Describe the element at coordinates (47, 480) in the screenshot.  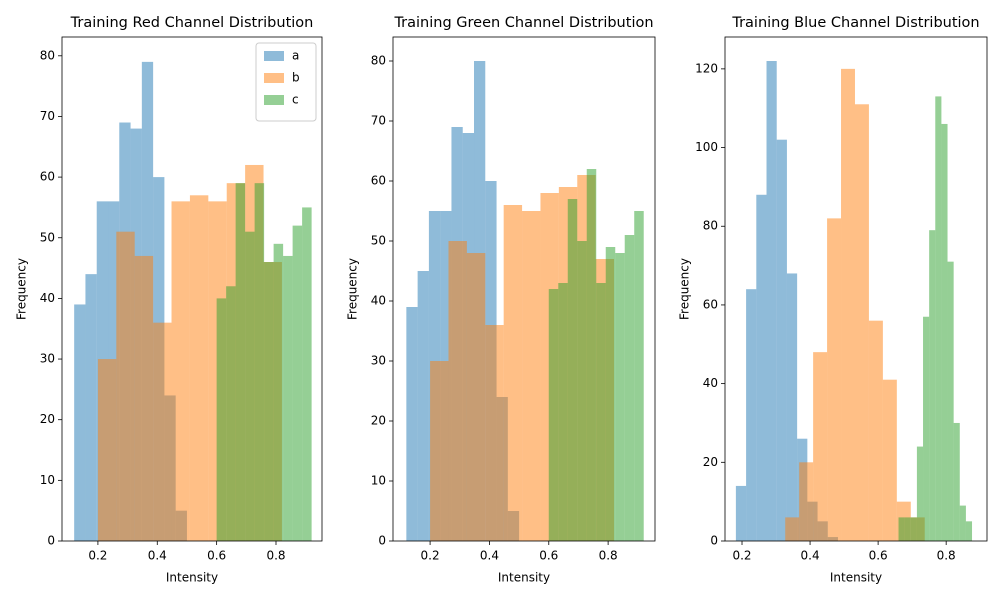
I see `y-tick-label: 10` at that location.